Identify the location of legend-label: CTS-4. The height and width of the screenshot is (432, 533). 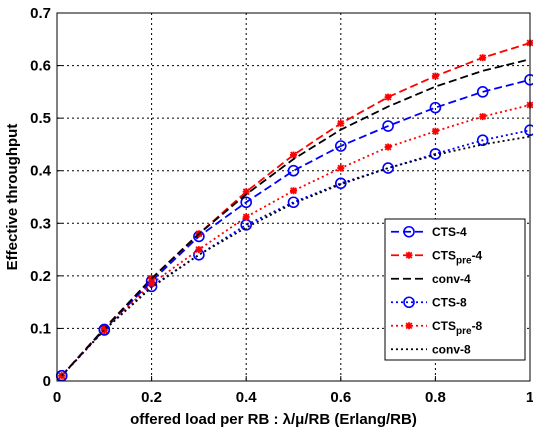
(449, 232).